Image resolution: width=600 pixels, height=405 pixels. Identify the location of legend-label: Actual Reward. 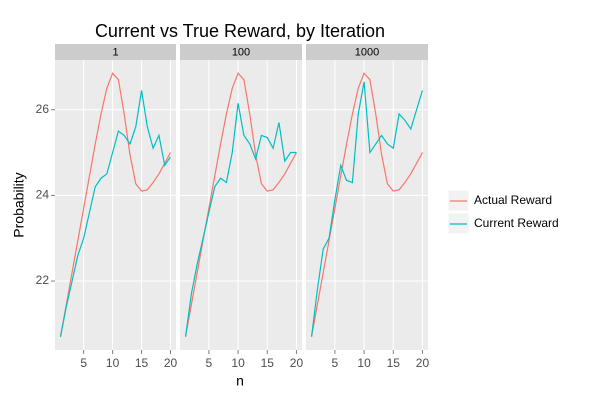
(513, 200).